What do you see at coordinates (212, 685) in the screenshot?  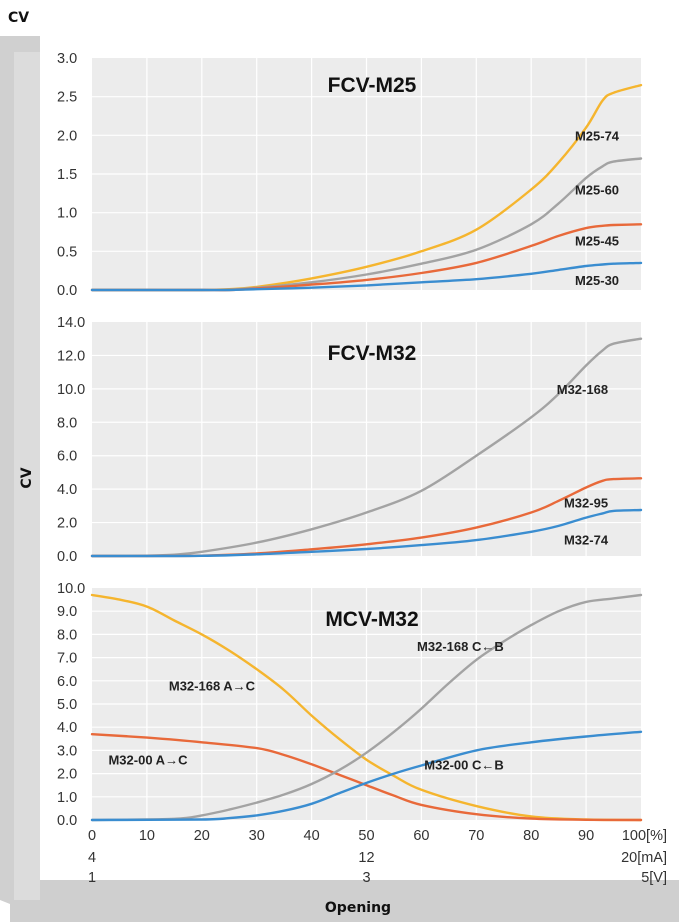 I see `series-label: M32-168 A→C` at bounding box center [212, 685].